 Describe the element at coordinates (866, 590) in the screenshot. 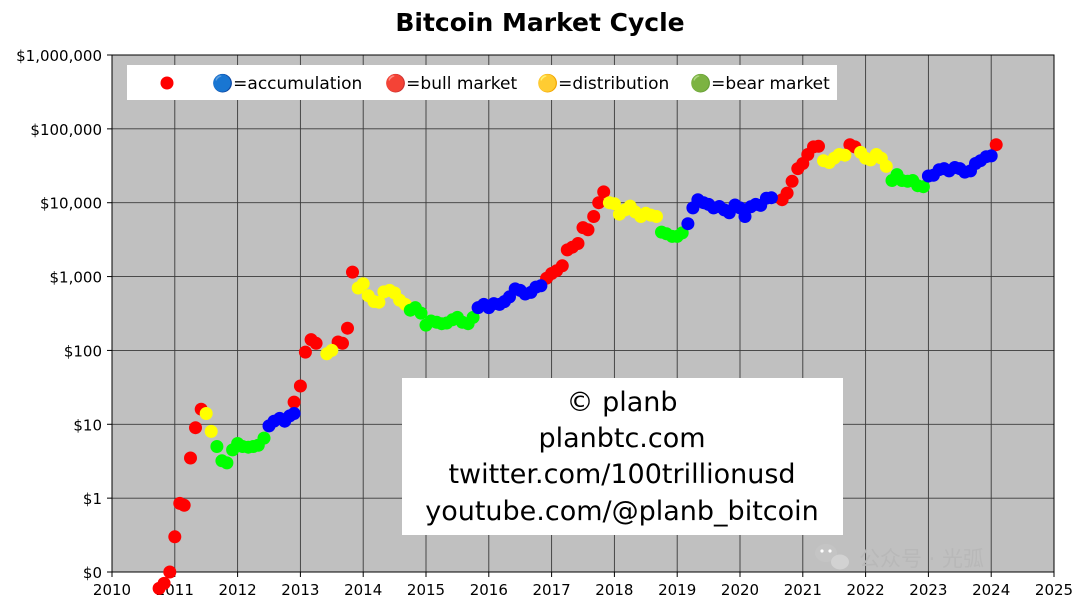

I see `x-tick-label-2022: 2022` at that location.